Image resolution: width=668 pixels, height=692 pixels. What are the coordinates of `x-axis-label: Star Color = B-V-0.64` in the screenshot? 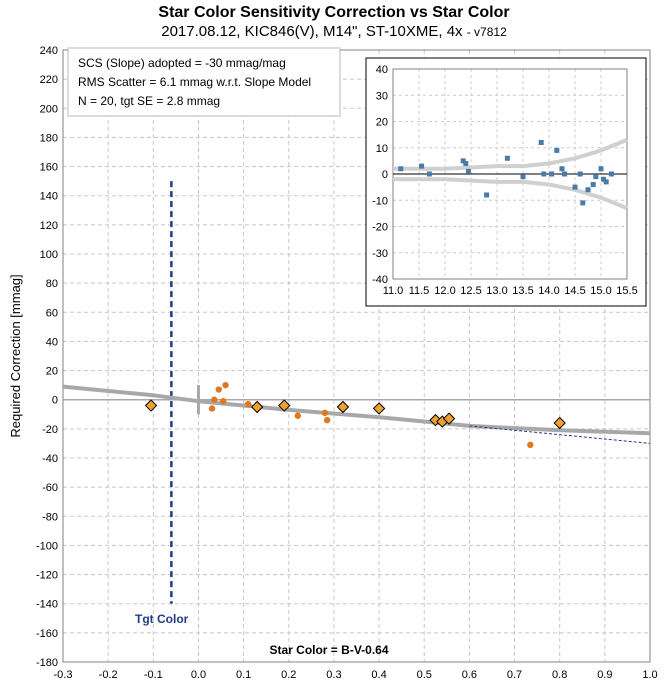 It's located at (328, 650).